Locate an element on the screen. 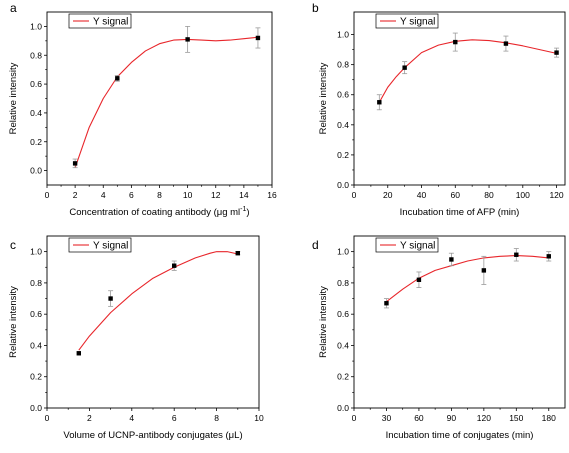 The image size is (569, 453). x-axis-label-text: Volume of UCNP-antibody conjugates ( is located at coordinates (146, 435).